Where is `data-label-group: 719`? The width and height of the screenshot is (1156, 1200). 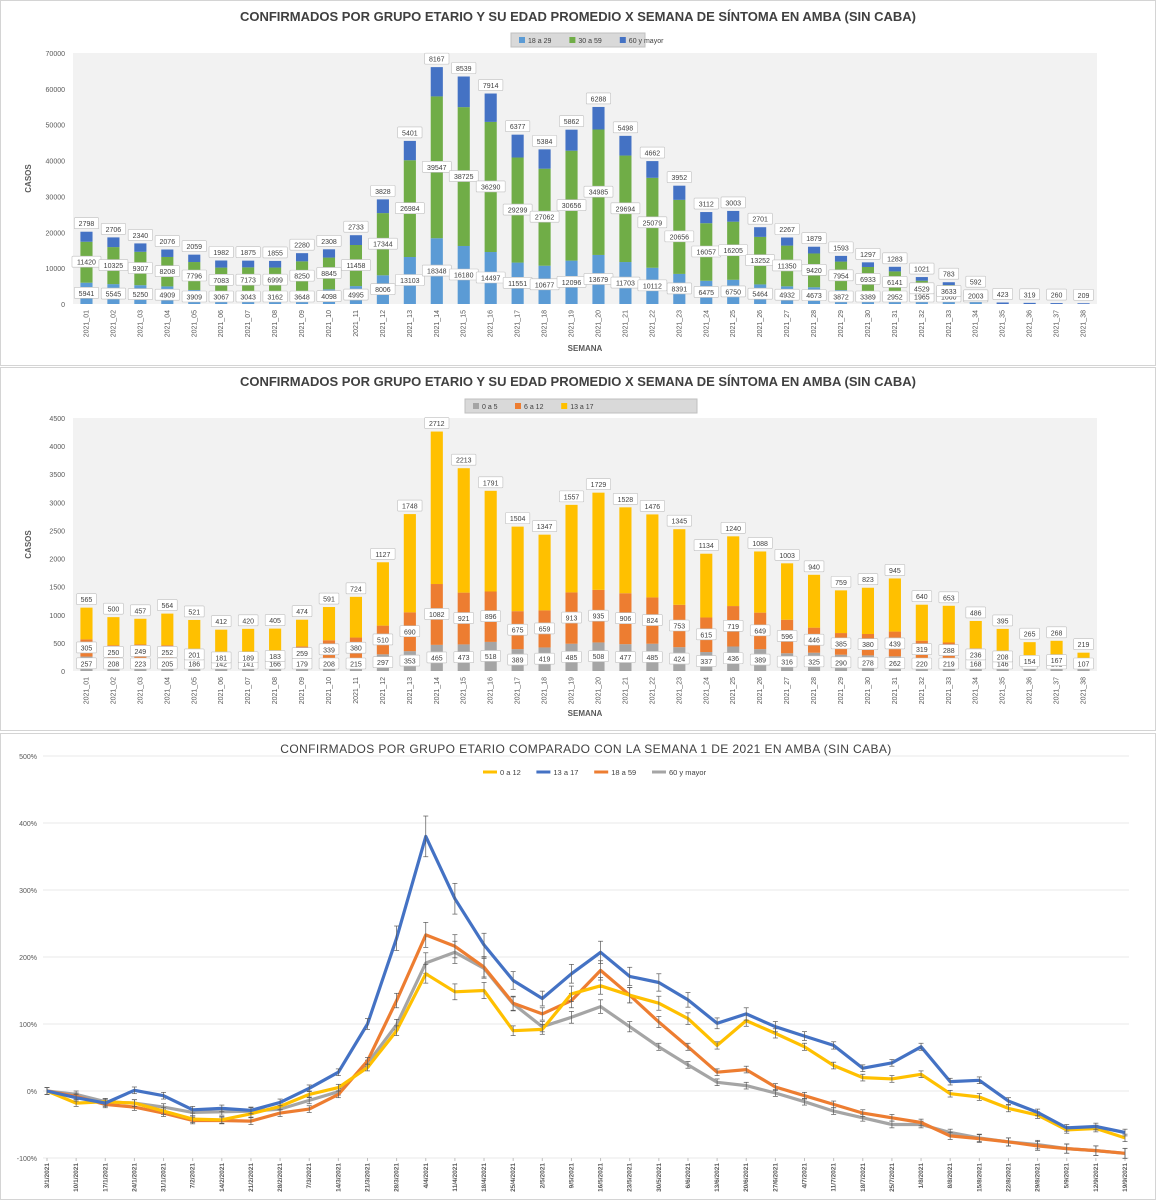
data-label-group: 719 is located at coordinates (733, 625).